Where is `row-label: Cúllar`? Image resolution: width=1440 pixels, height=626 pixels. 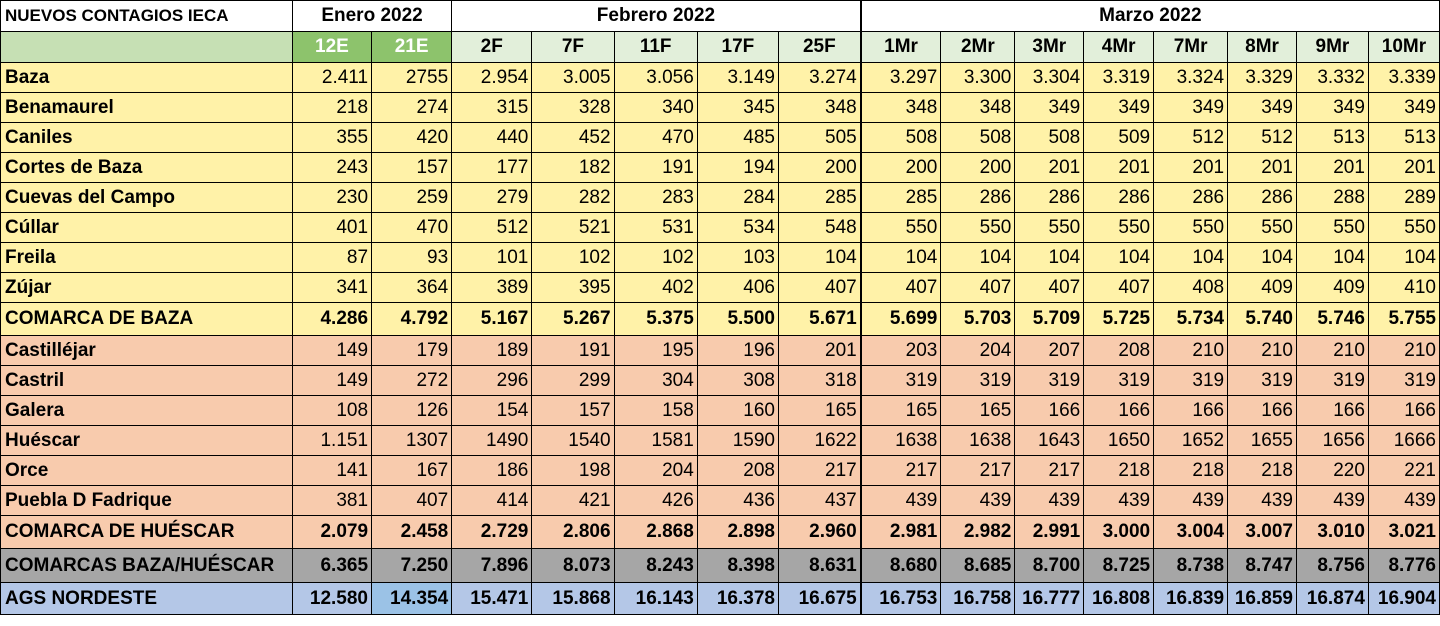 row-label: Cúllar is located at coordinates (146, 227).